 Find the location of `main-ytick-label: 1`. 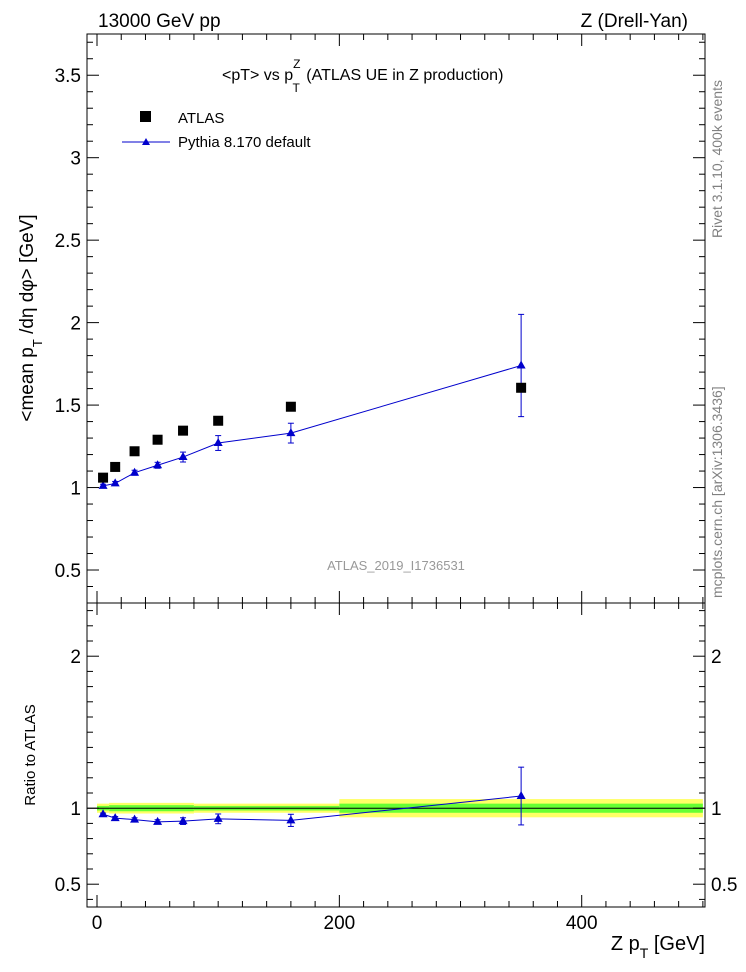

main-ytick-label: 1 is located at coordinates (75, 489).